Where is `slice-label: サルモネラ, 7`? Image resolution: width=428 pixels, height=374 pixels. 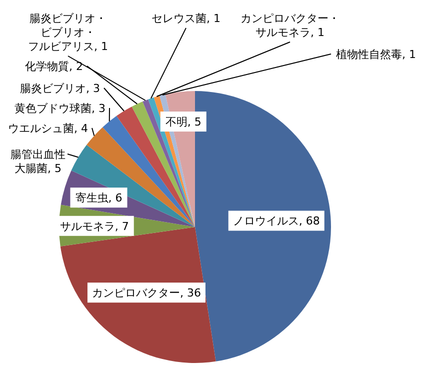 slice-label: サルモネラ, 7 is located at coordinates (94, 226).